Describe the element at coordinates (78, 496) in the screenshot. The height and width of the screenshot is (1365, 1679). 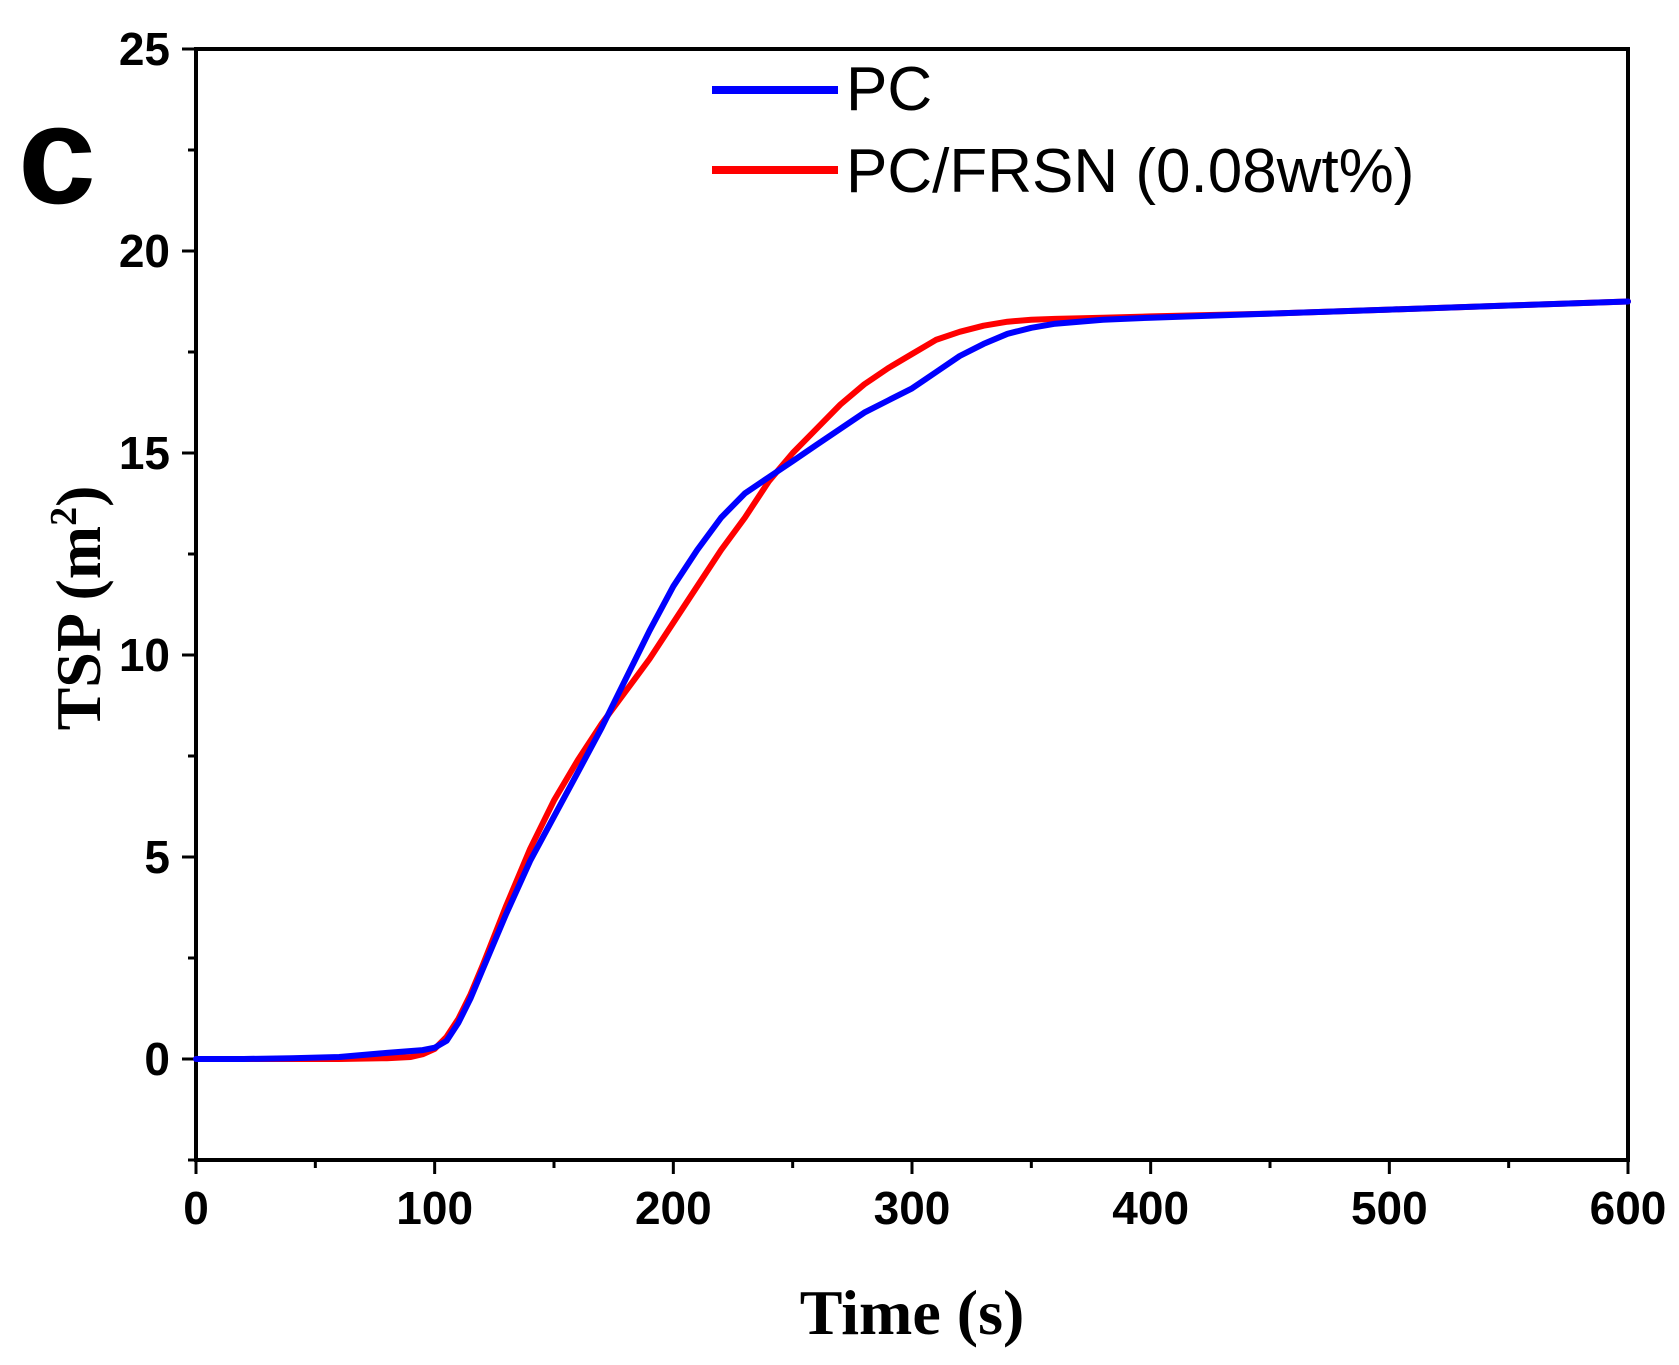
I see `y-axis-title-close: )` at that location.